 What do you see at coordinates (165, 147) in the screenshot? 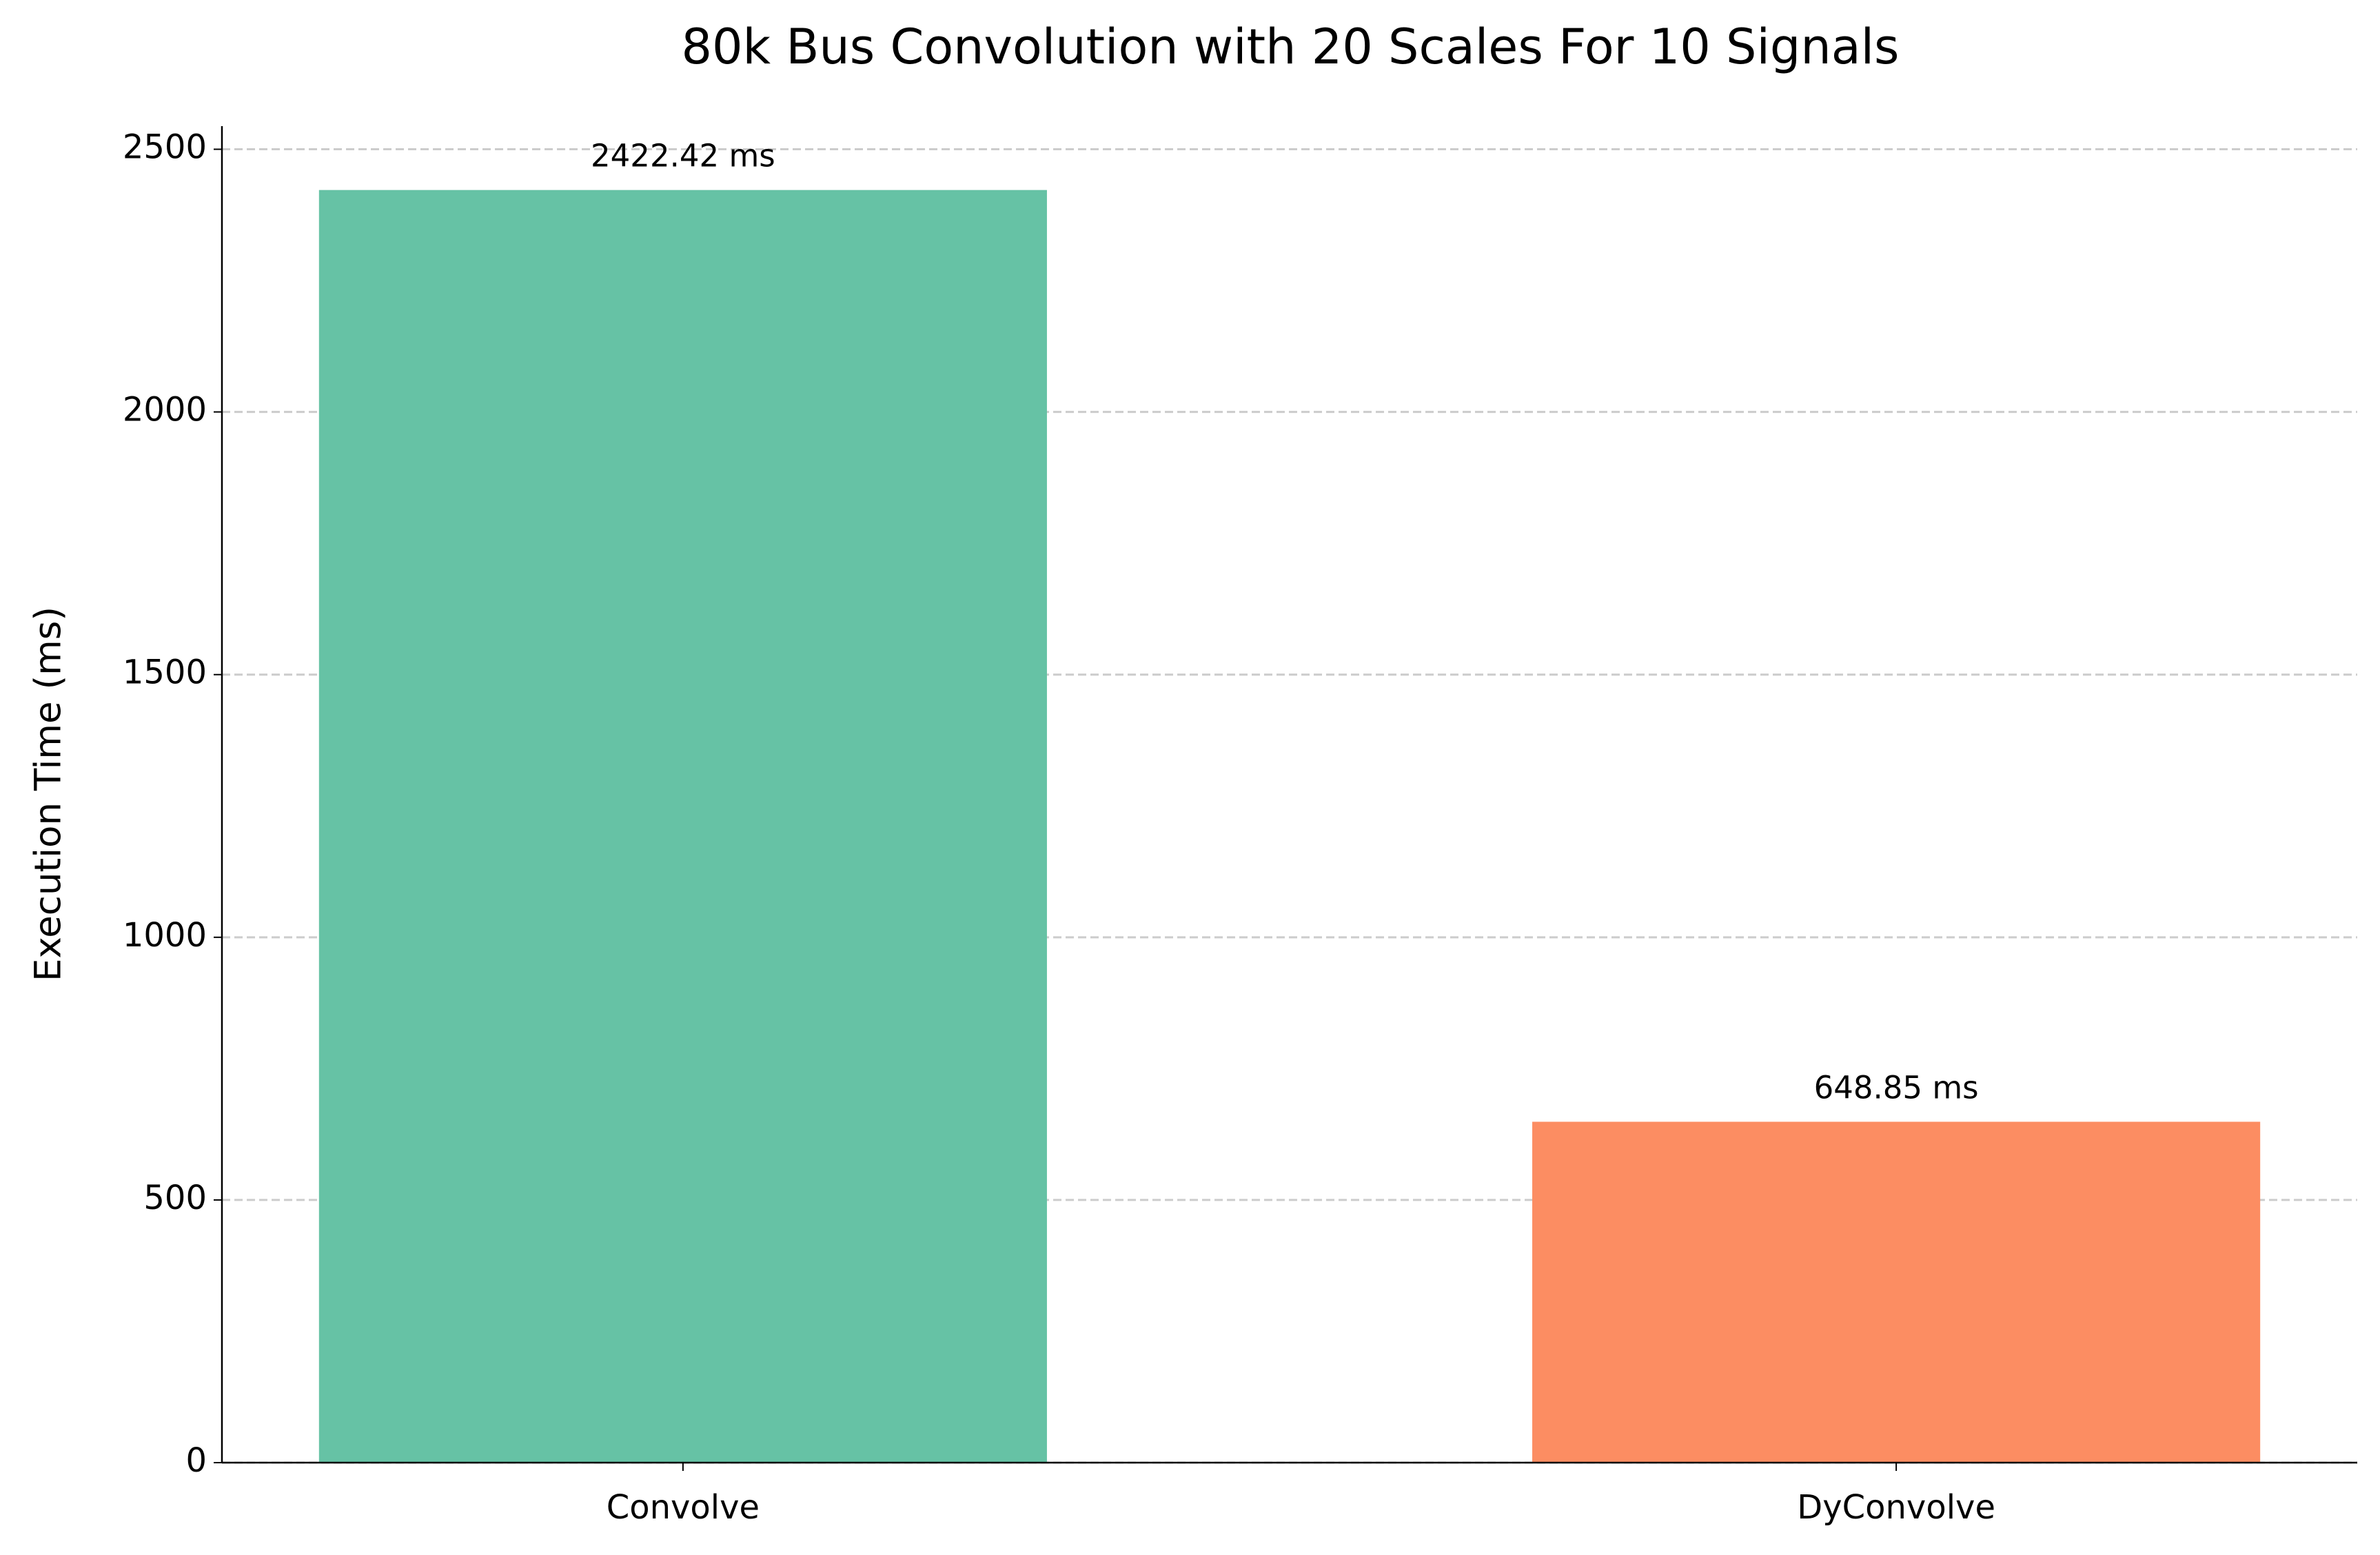
I see `y-tick-label: 2500` at bounding box center [165, 147].